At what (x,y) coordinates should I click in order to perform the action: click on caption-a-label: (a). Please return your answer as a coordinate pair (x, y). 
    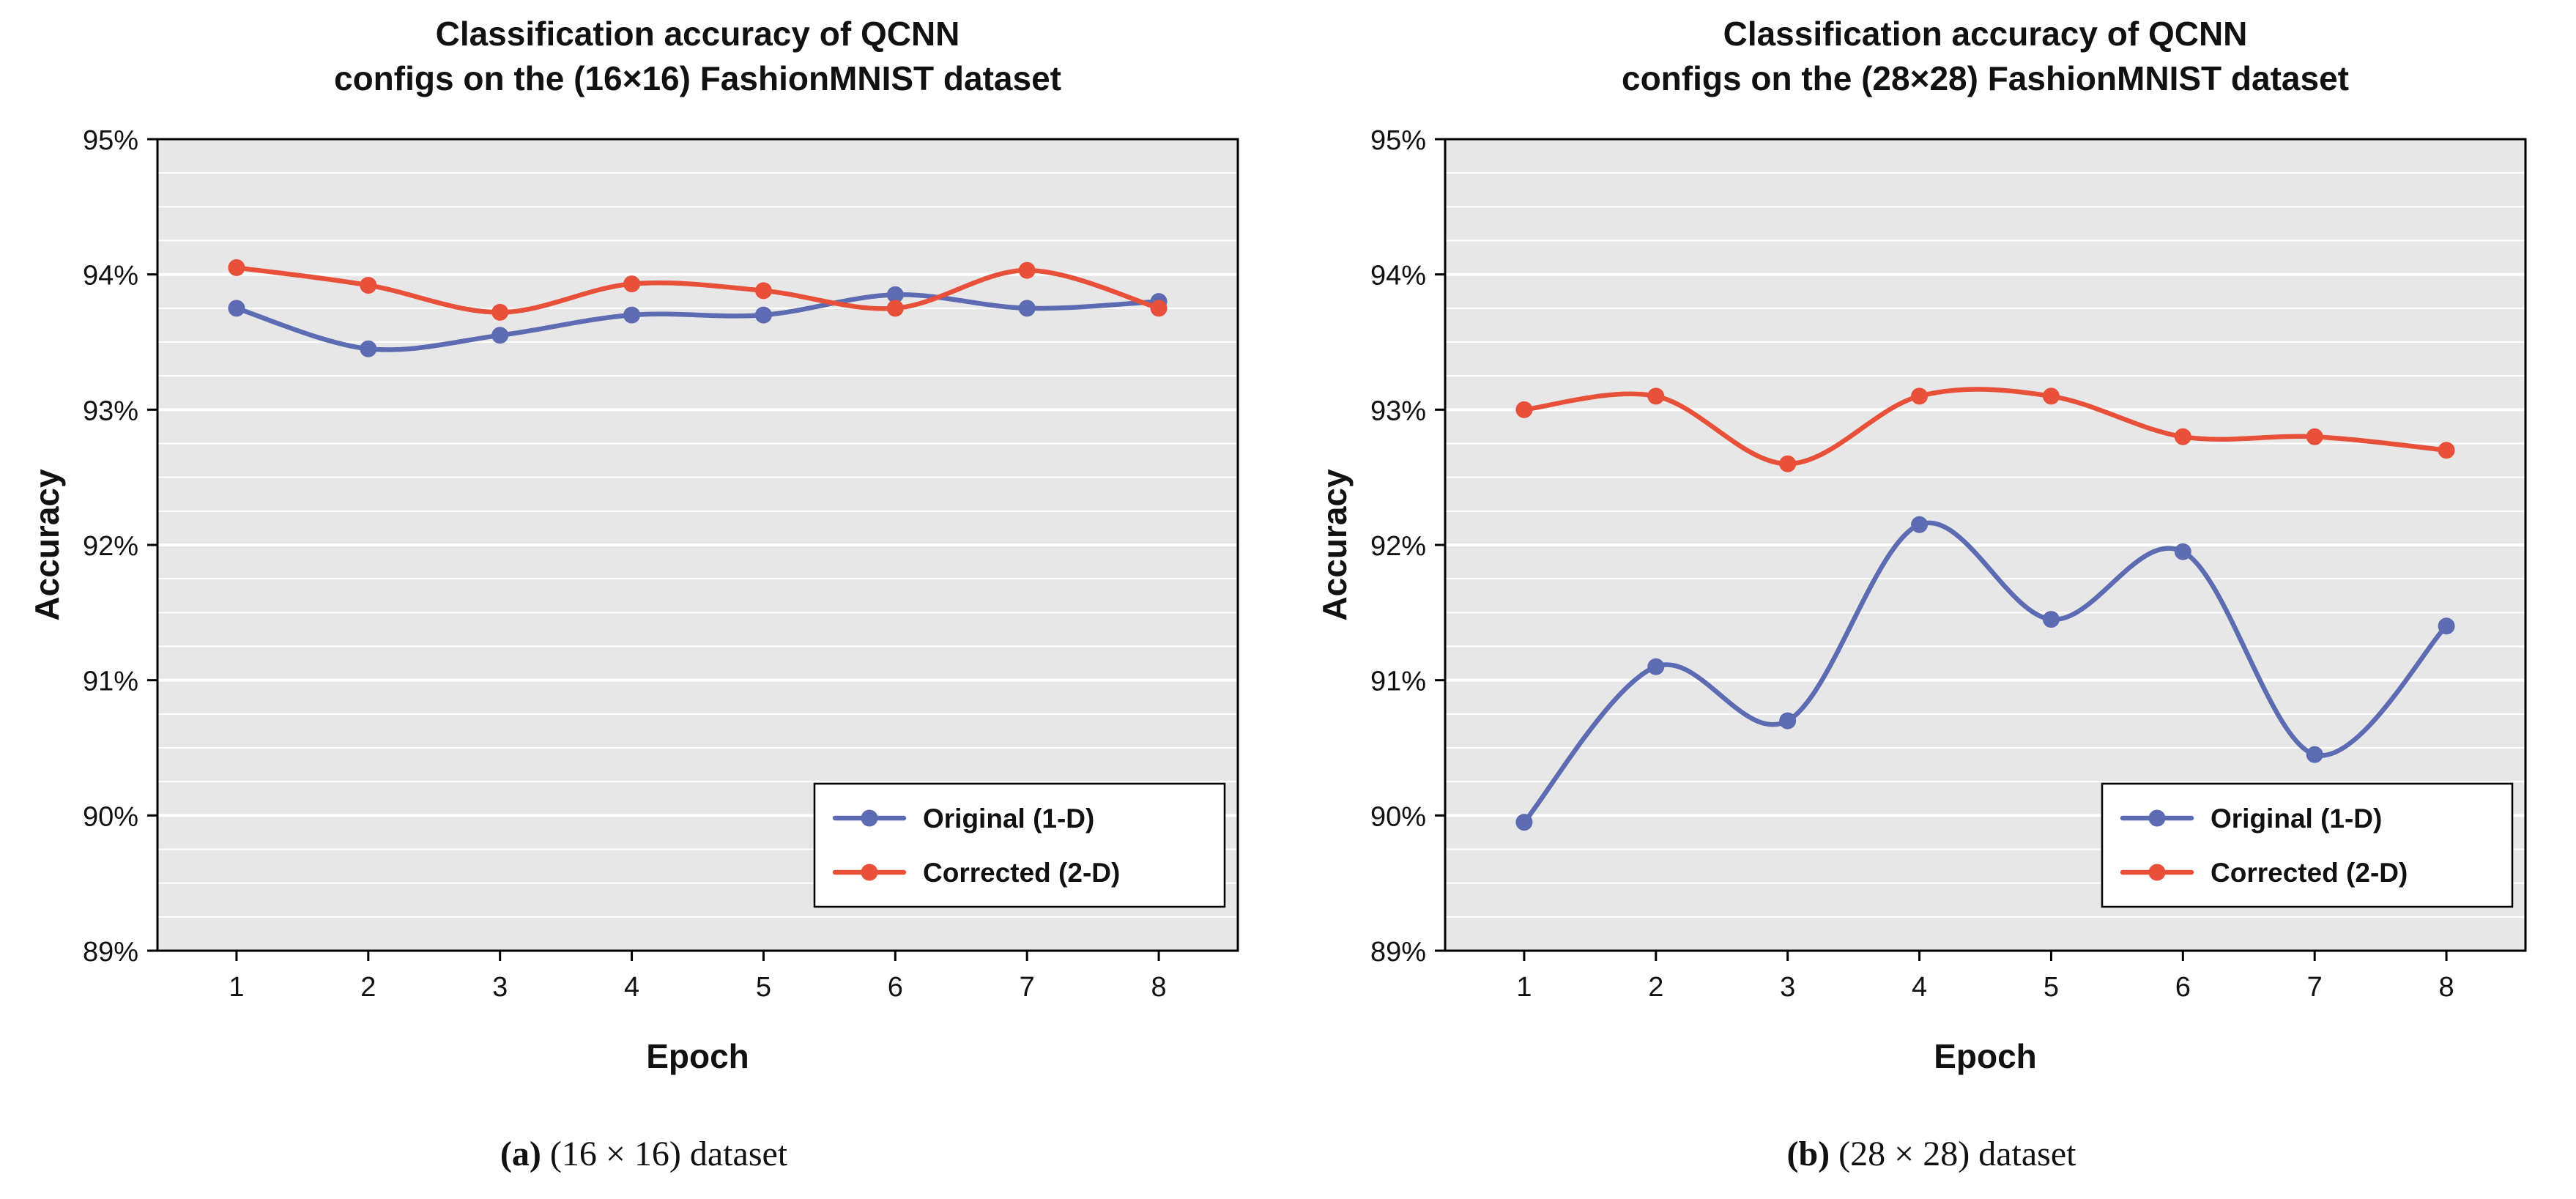
    Looking at the image, I should click on (520, 1154).